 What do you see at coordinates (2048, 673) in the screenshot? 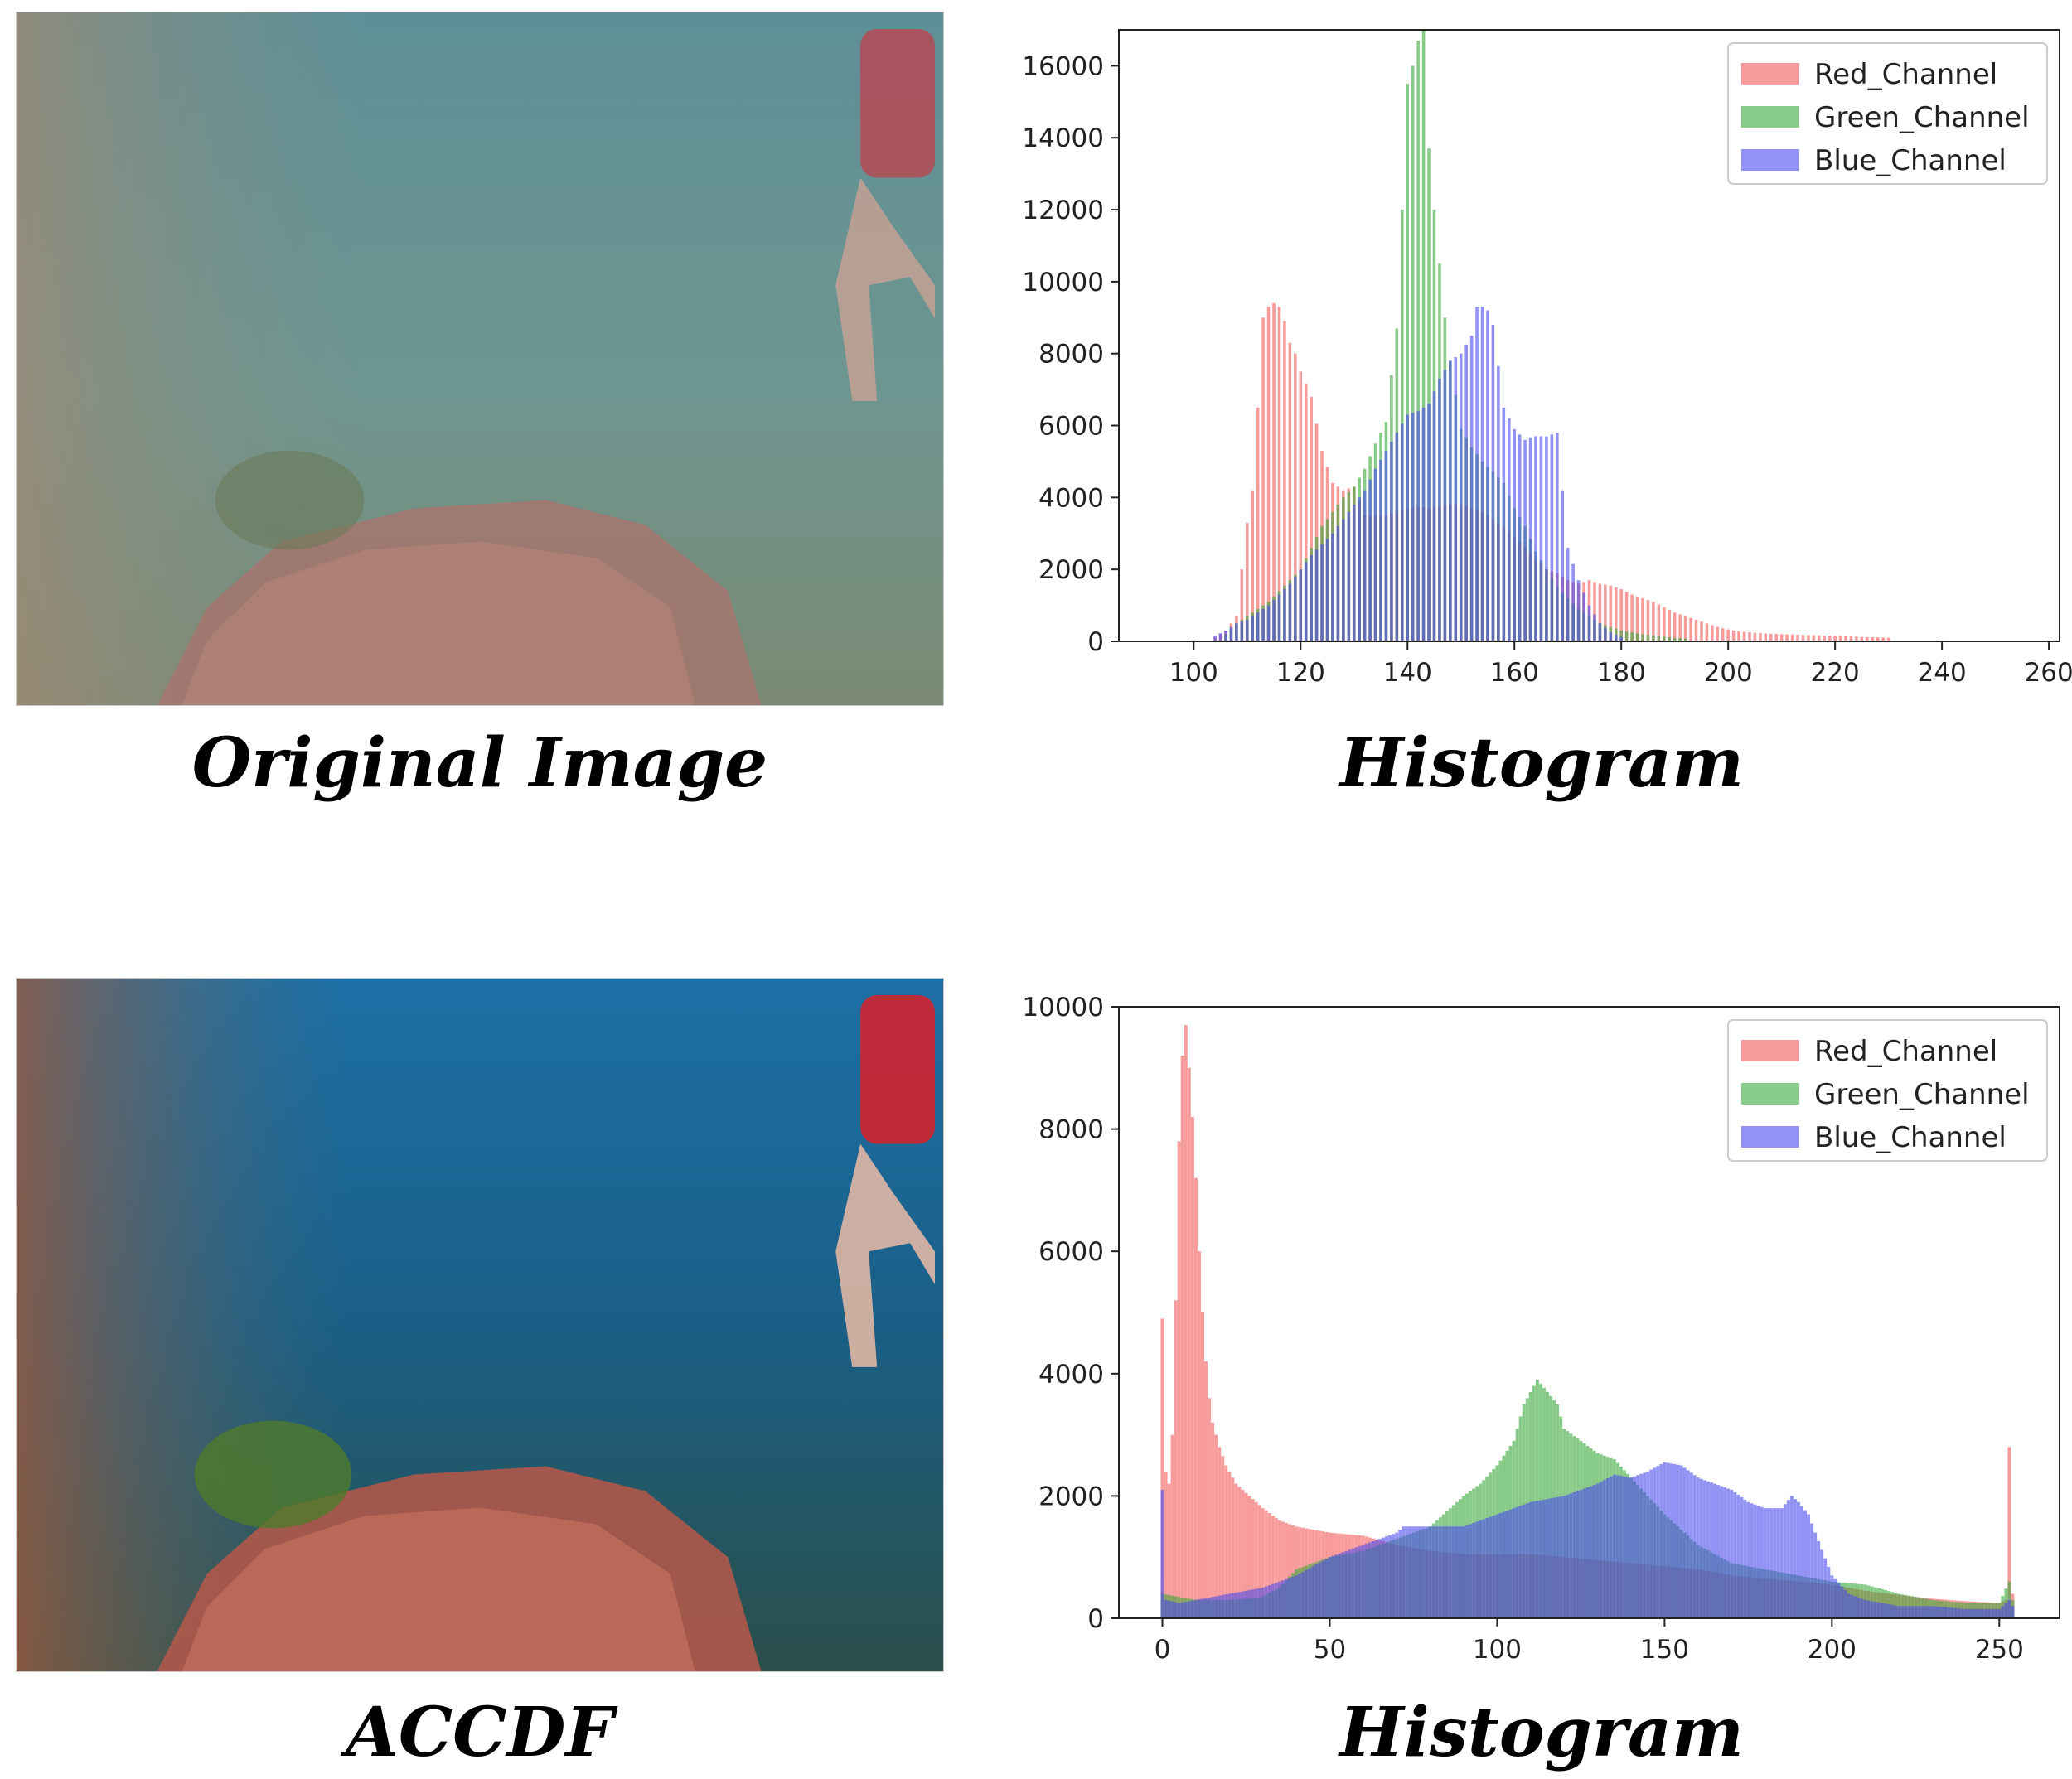
I see `x-tick-label: 260` at bounding box center [2048, 673].